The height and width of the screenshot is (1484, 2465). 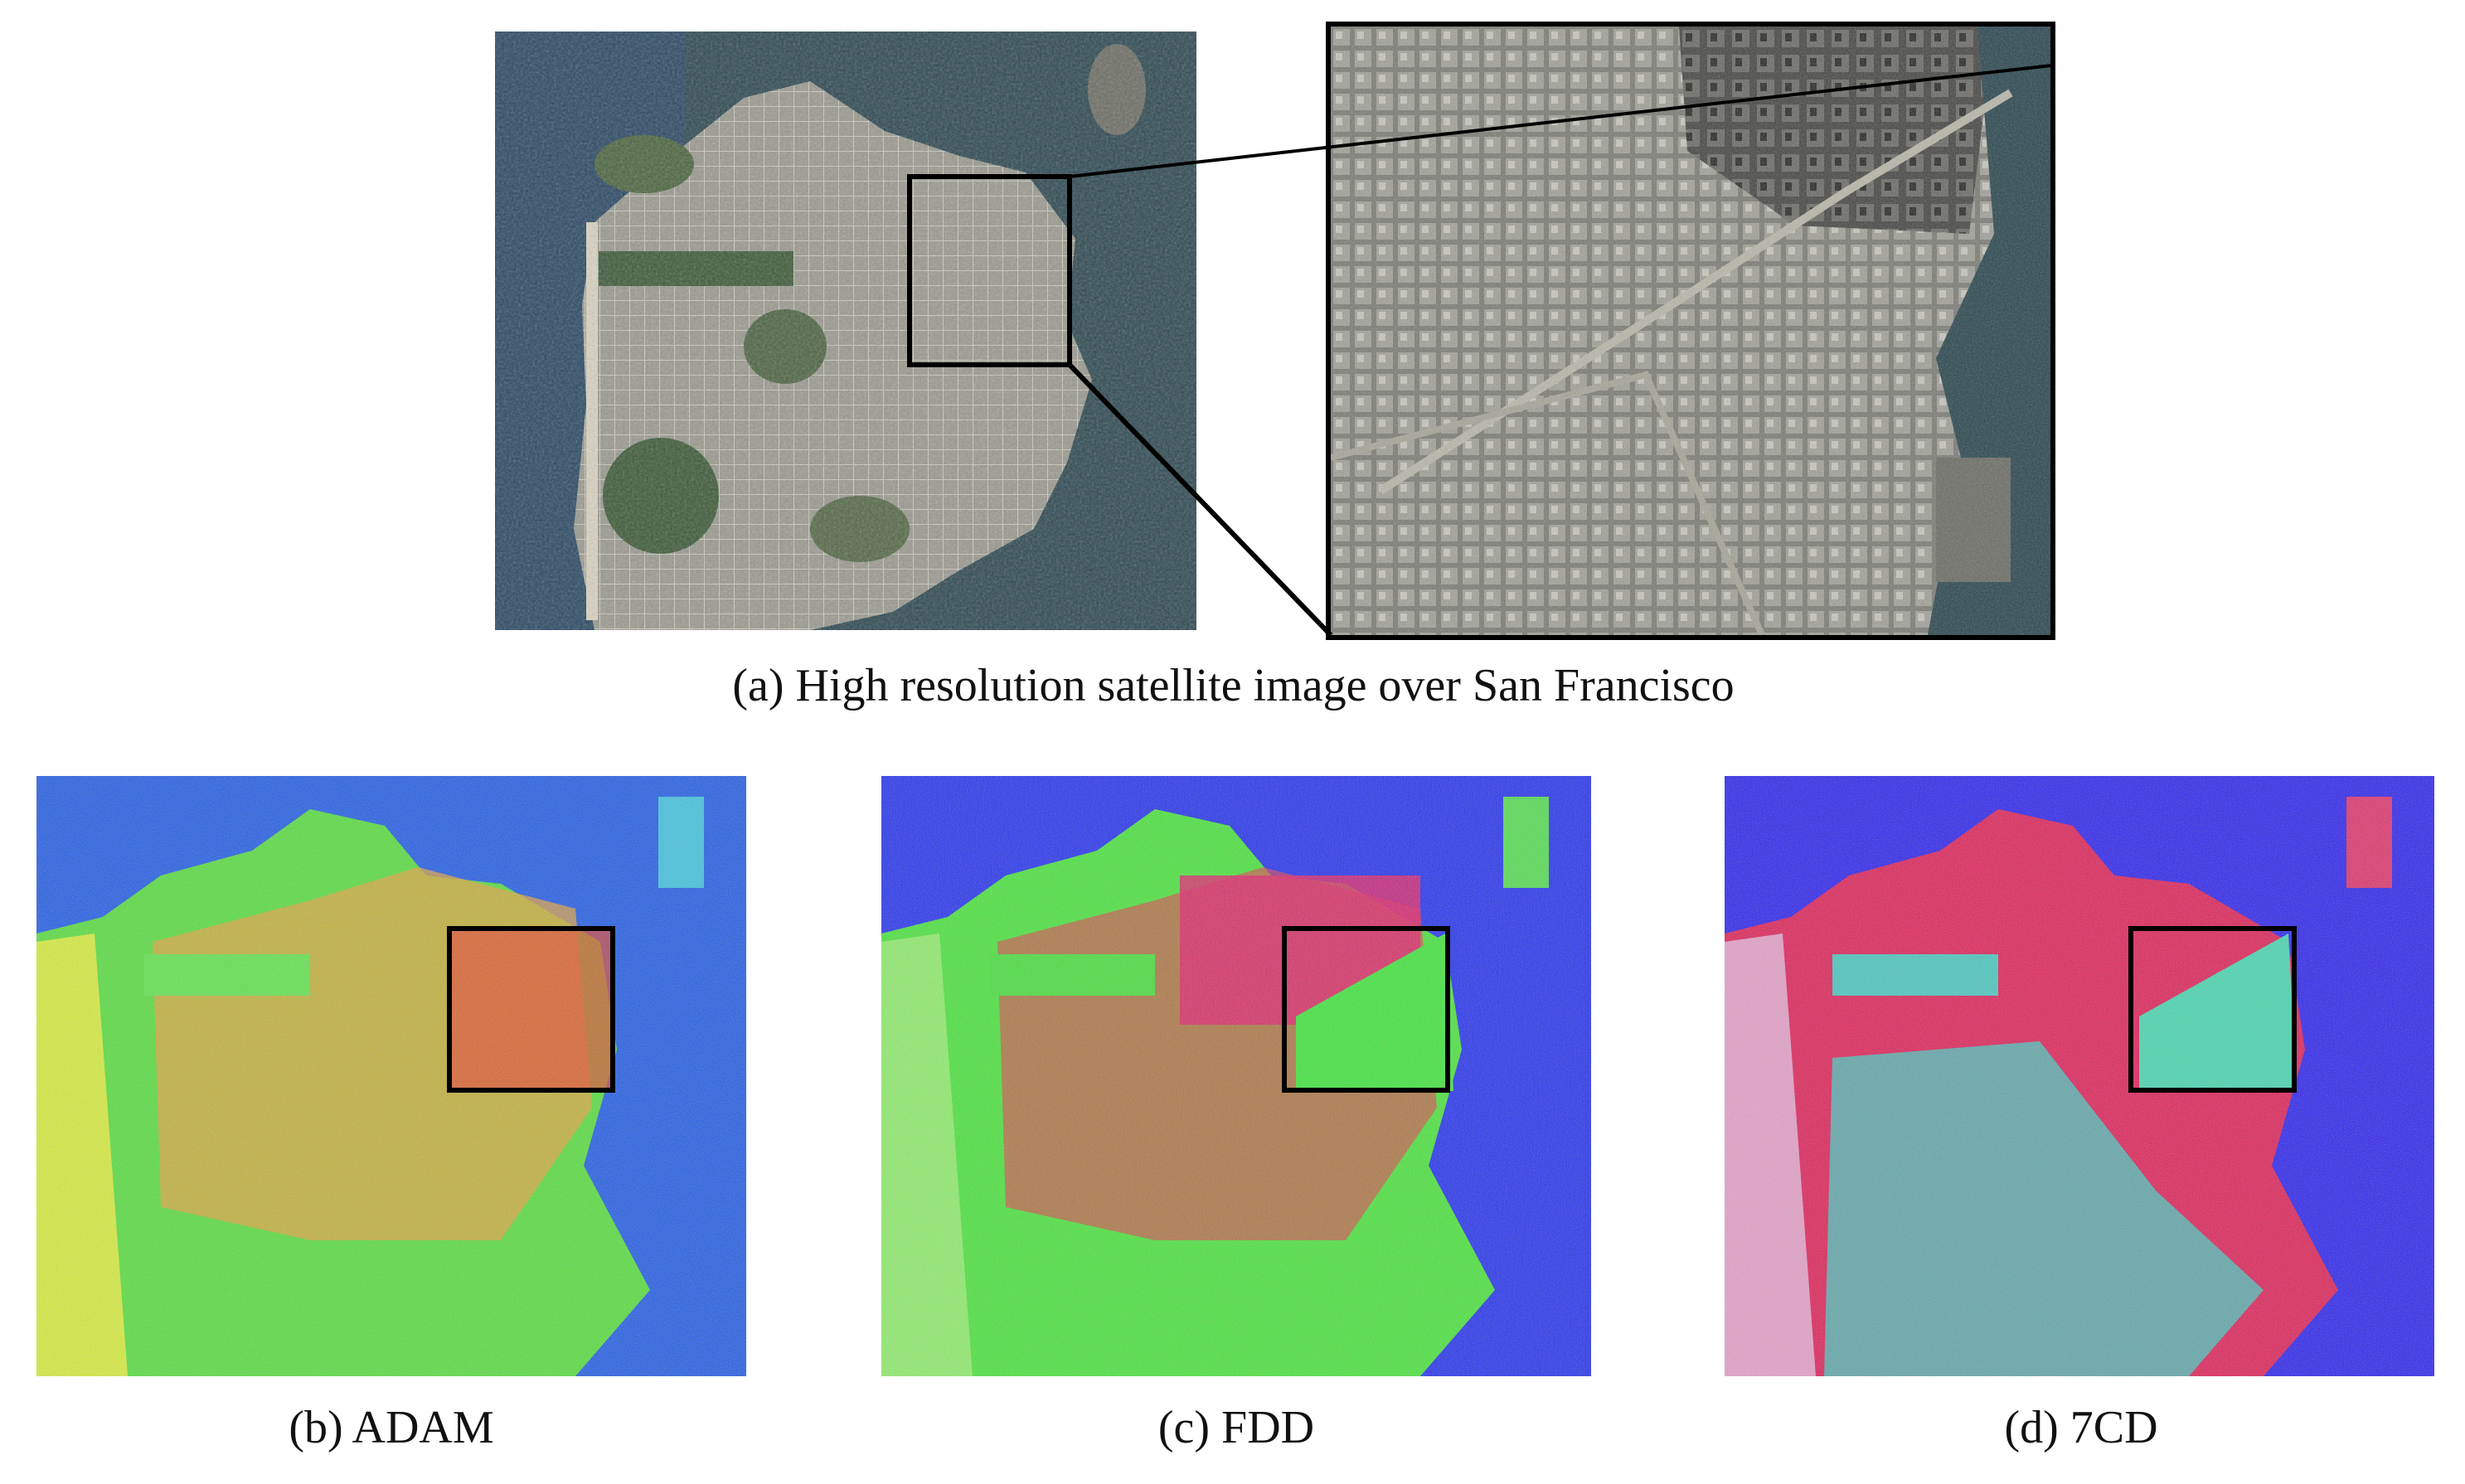 I want to click on 7cd-roi-box, so click(x=2212, y=1009).